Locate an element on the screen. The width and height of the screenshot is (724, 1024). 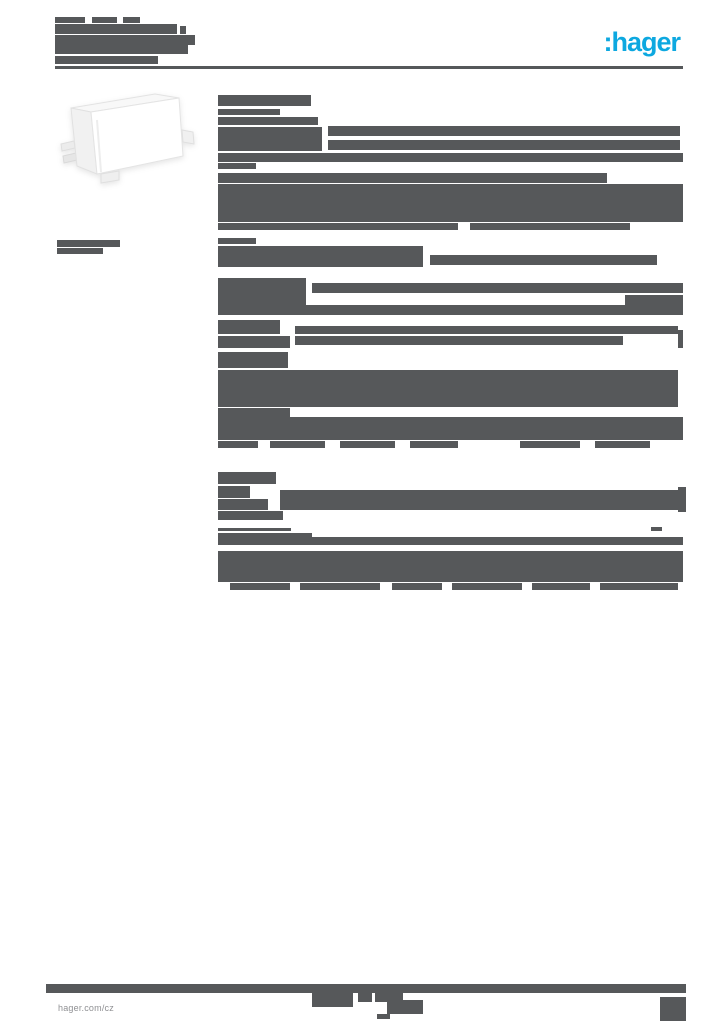
product-foot is located at coordinates (110, 177).